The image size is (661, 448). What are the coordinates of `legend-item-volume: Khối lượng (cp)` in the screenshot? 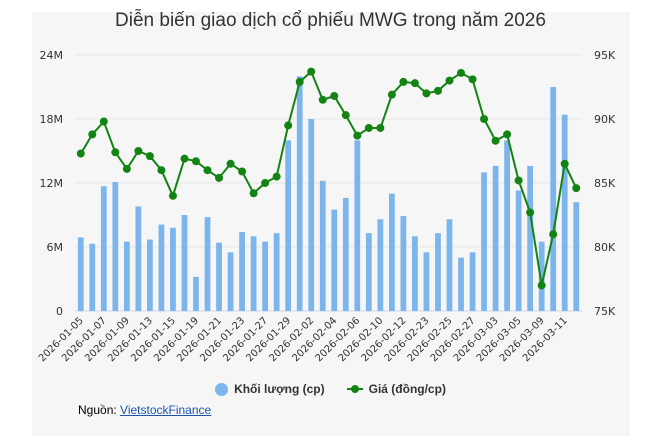 It's located at (270, 389).